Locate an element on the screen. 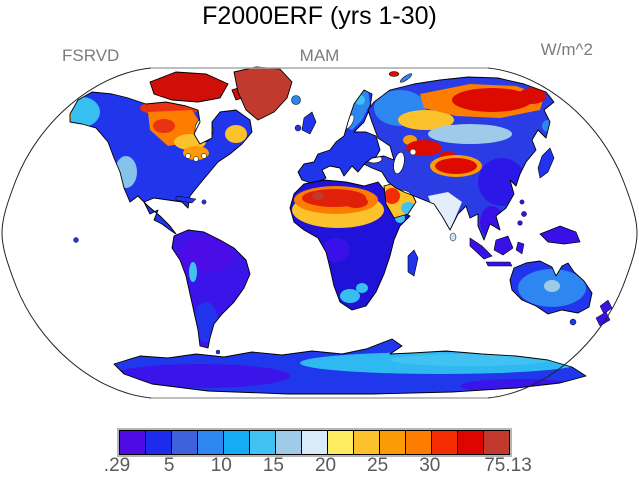 The height and width of the screenshot is (480, 639). africa is located at coordinates (350, 245).